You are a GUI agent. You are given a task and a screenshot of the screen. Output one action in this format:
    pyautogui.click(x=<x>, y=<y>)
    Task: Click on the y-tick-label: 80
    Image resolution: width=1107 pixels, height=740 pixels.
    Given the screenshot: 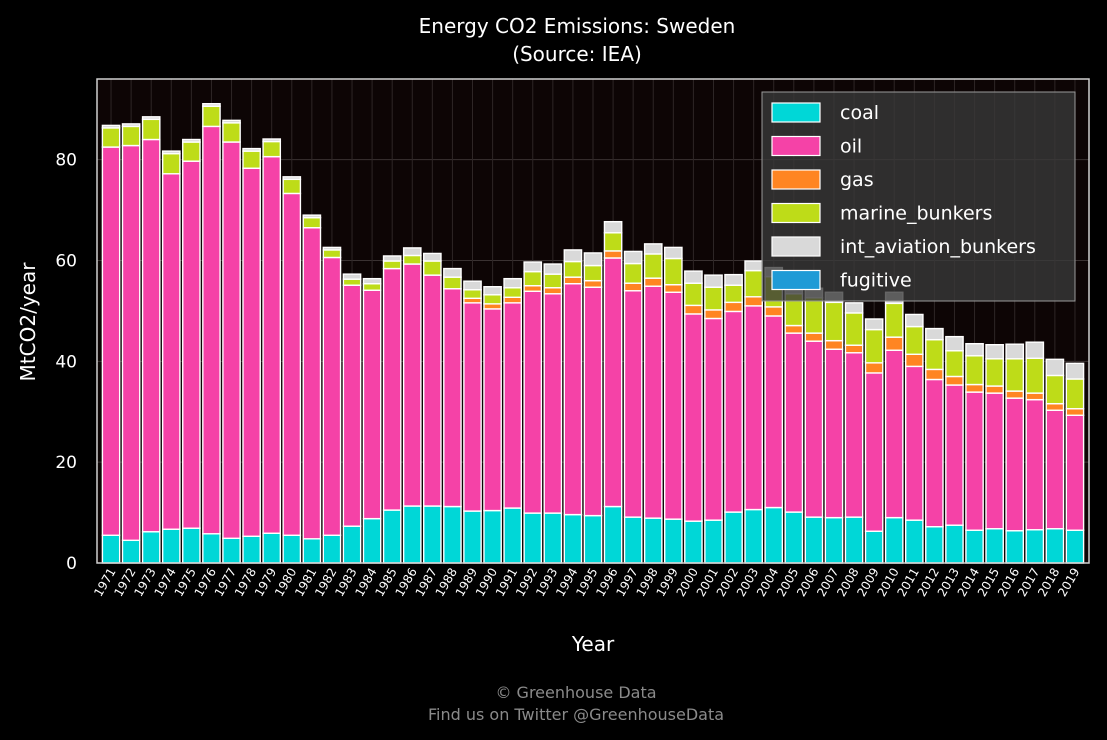 What is the action you would take?
    pyautogui.click(x=66, y=161)
    